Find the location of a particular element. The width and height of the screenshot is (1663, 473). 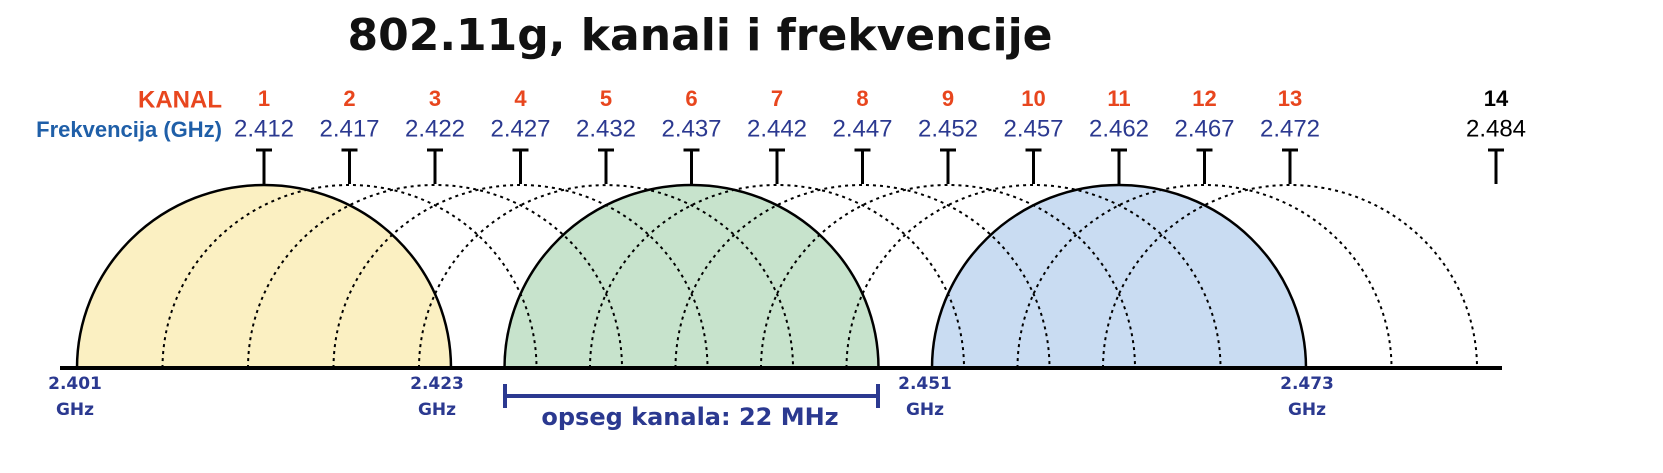

edge-frequency: 2.401 is located at coordinates (75, 384).